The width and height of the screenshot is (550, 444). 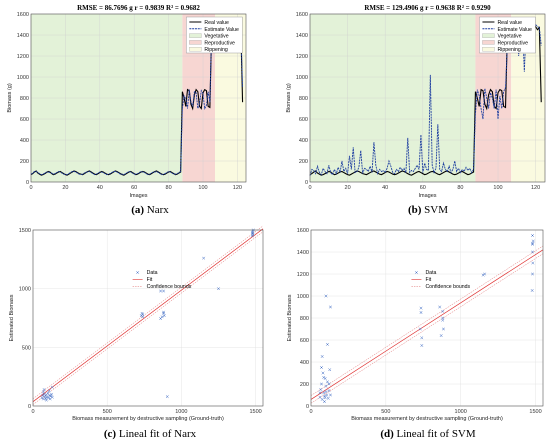 What do you see at coordinates (181, 412) in the screenshot?
I see `x-tick-label: 1000` at bounding box center [181, 412].